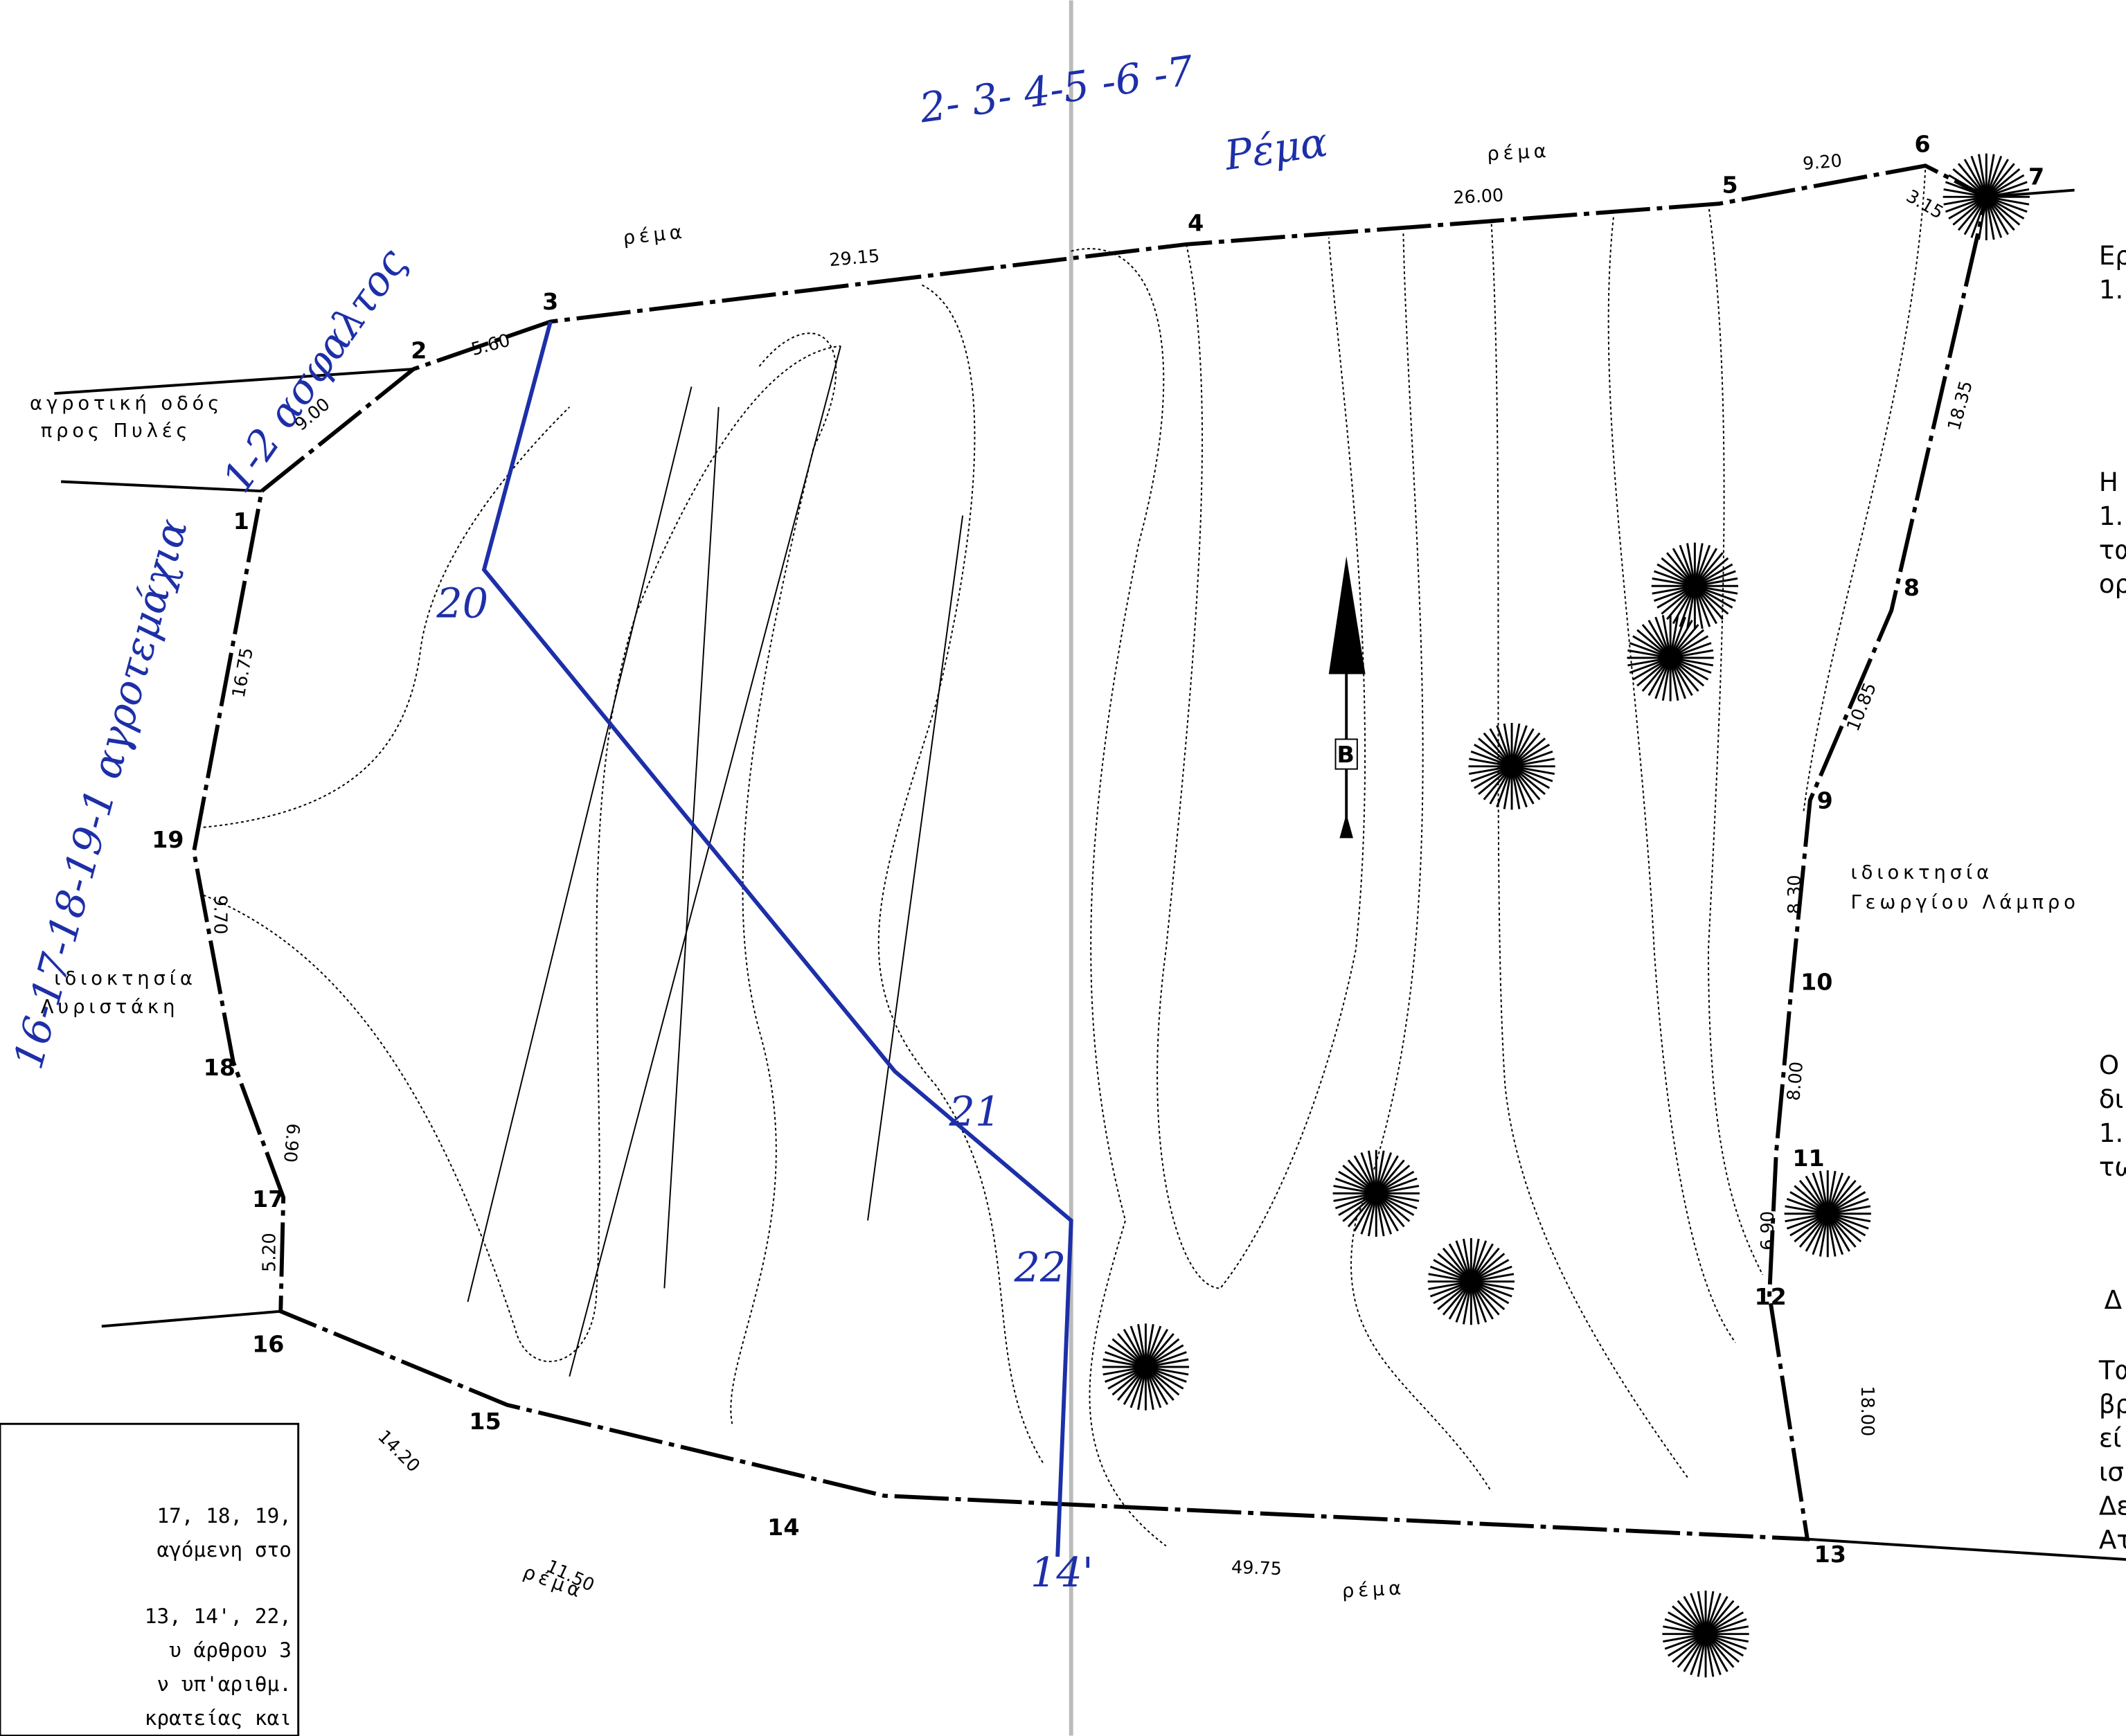 Image resolution: width=2126 pixels, height=1736 pixels. What do you see at coordinates (224, 1549) in the screenshot?
I see `lb-text: αγόμενη στο` at bounding box center [224, 1549].